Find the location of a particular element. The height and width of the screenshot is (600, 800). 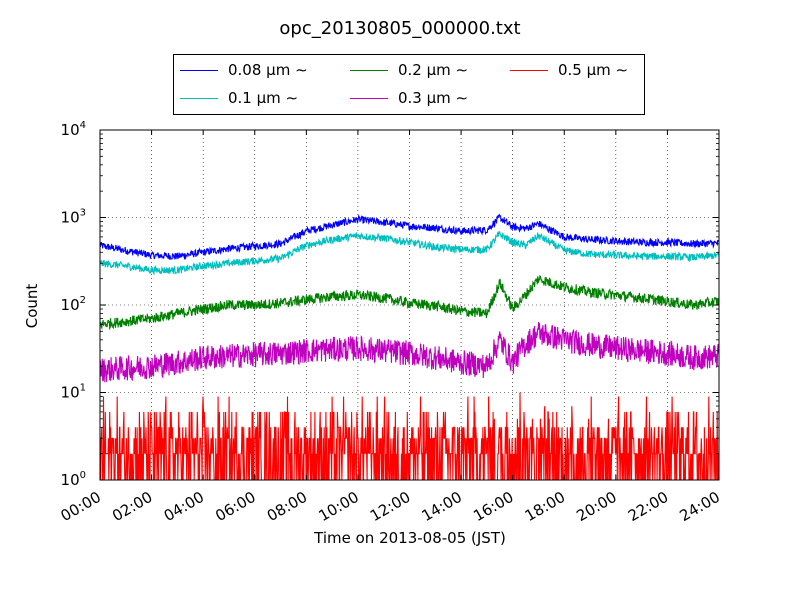

y-tick-label: 10² is located at coordinates (73, 304).